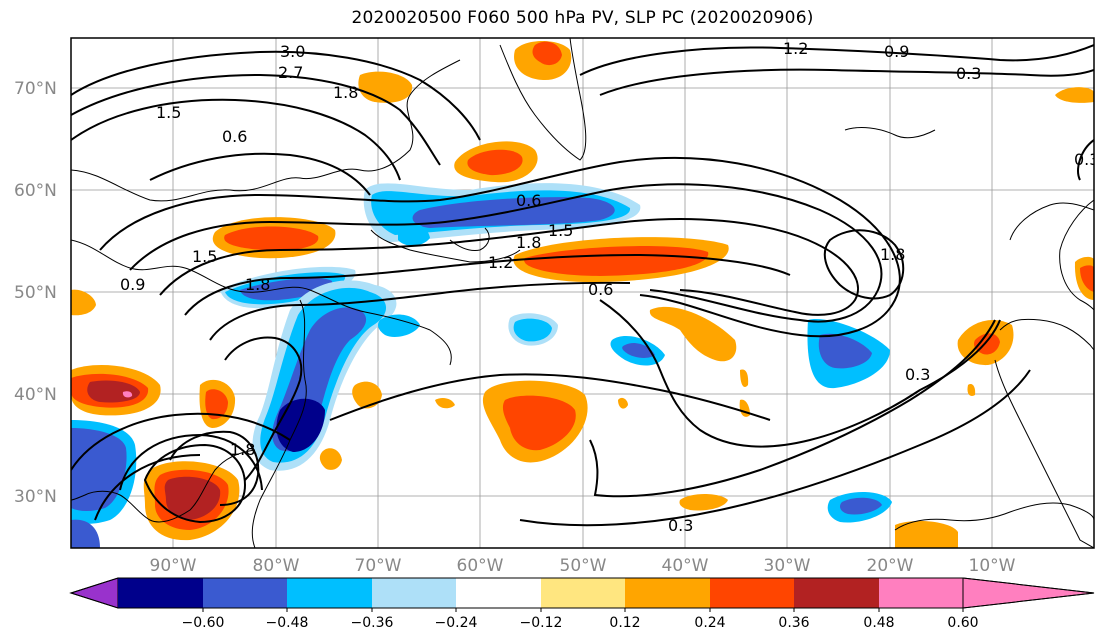 The image size is (1105, 641). I want to click on lat-label: 30°N, so click(35, 497).